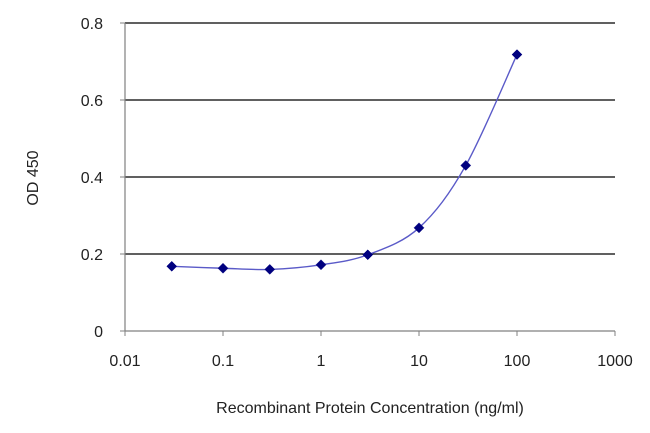 This screenshot has height=433, width=650. Describe the element at coordinates (33, 177) in the screenshot. I see `y-axis-title: OD 450` at that location.